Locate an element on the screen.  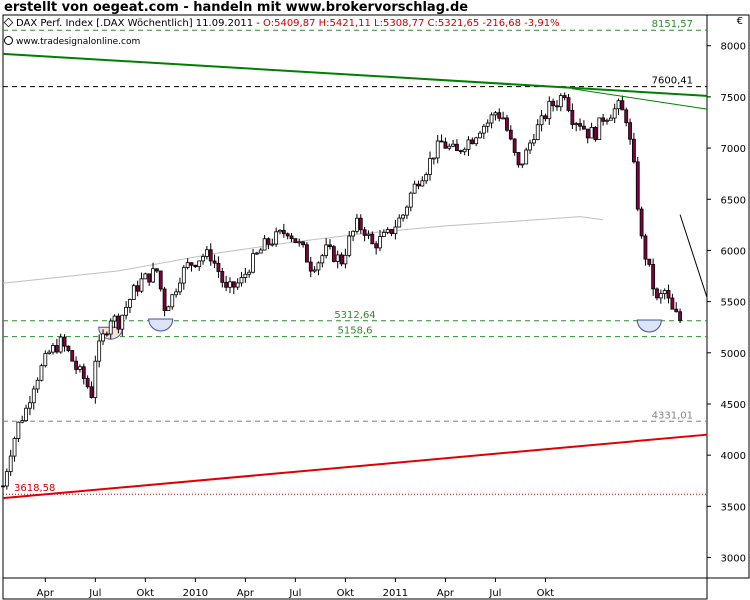
source-line: www.tradesignalonline.com is located at coordinates (72, 41).